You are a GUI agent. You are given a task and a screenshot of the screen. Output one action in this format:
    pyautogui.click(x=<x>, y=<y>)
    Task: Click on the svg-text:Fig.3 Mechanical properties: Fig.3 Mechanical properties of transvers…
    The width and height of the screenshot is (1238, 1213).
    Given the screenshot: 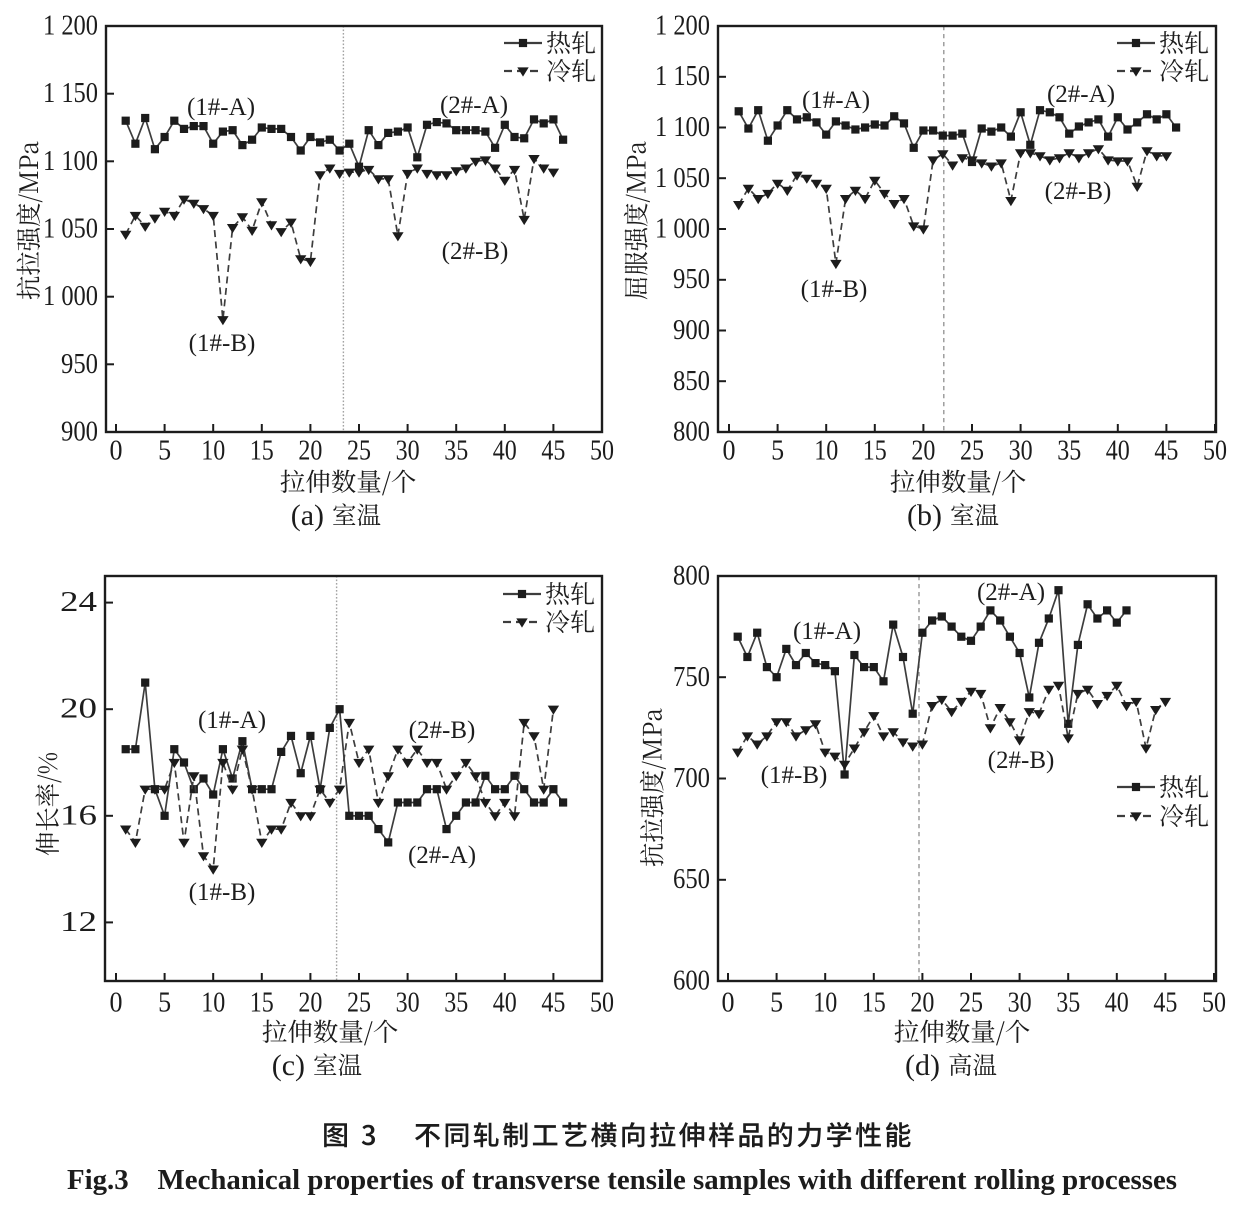 What is the action you would take?
    pyautogui.click(x=622, y=1180)
    